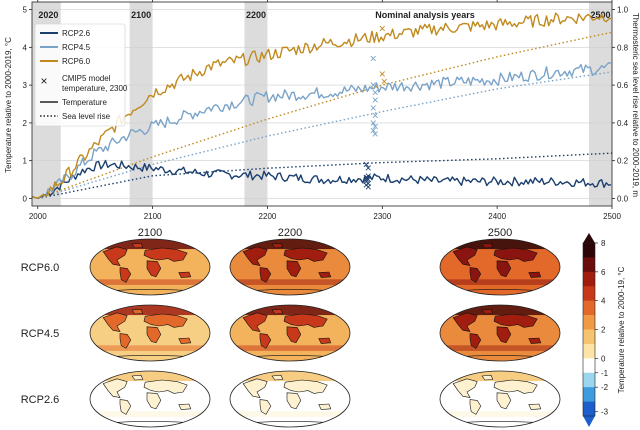 The width and height of the screenshot is (640, 430). What do you see at coordinates (76, 47) in the screenshot?
I see `legend-label-rcp45: RCP4.5` at bounding box center [76, 47].